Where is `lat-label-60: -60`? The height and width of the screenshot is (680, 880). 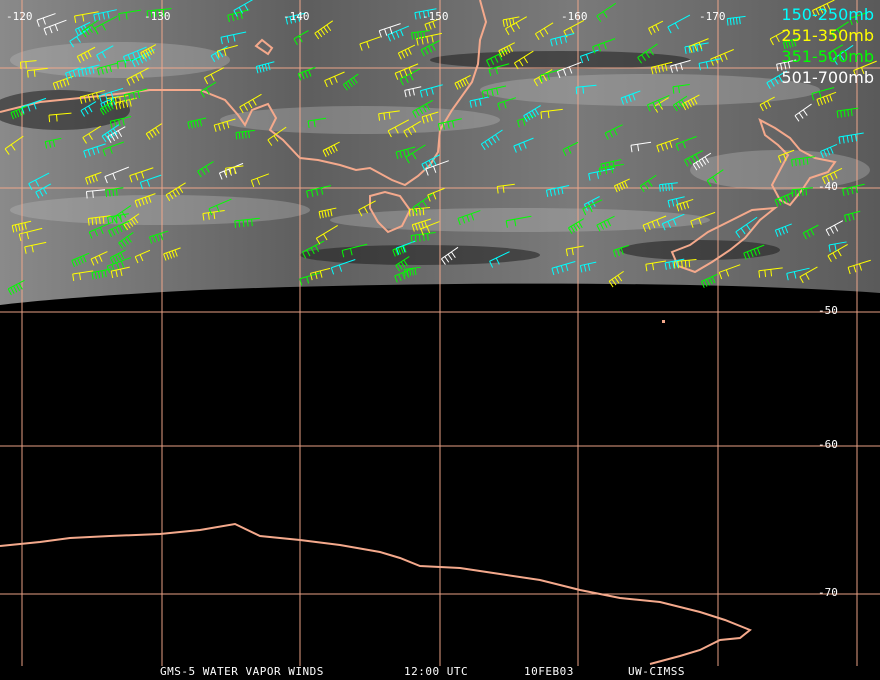
lat-label-60: -60 is located at coordinates (828, 444).